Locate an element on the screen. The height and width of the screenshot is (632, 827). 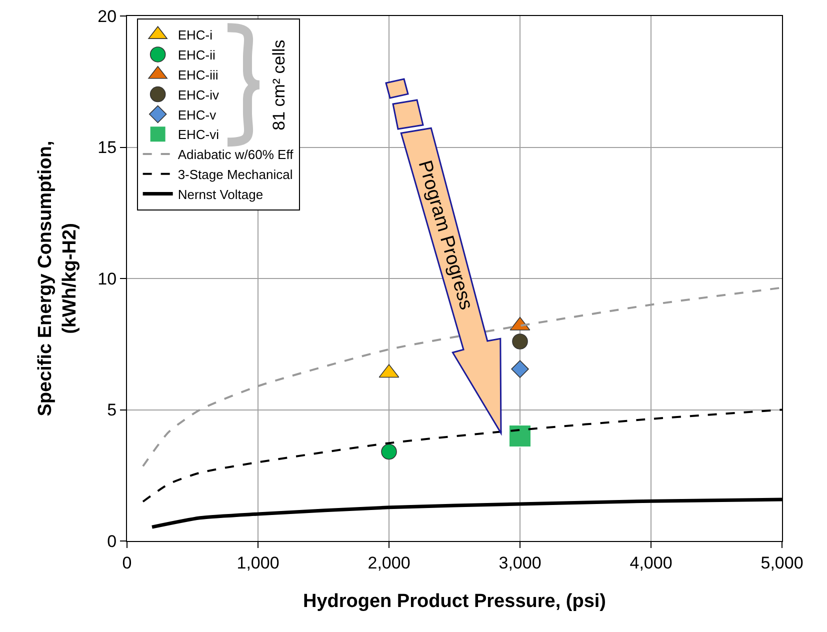
x-tick-label: 0 is located at coordinates (127, 562).